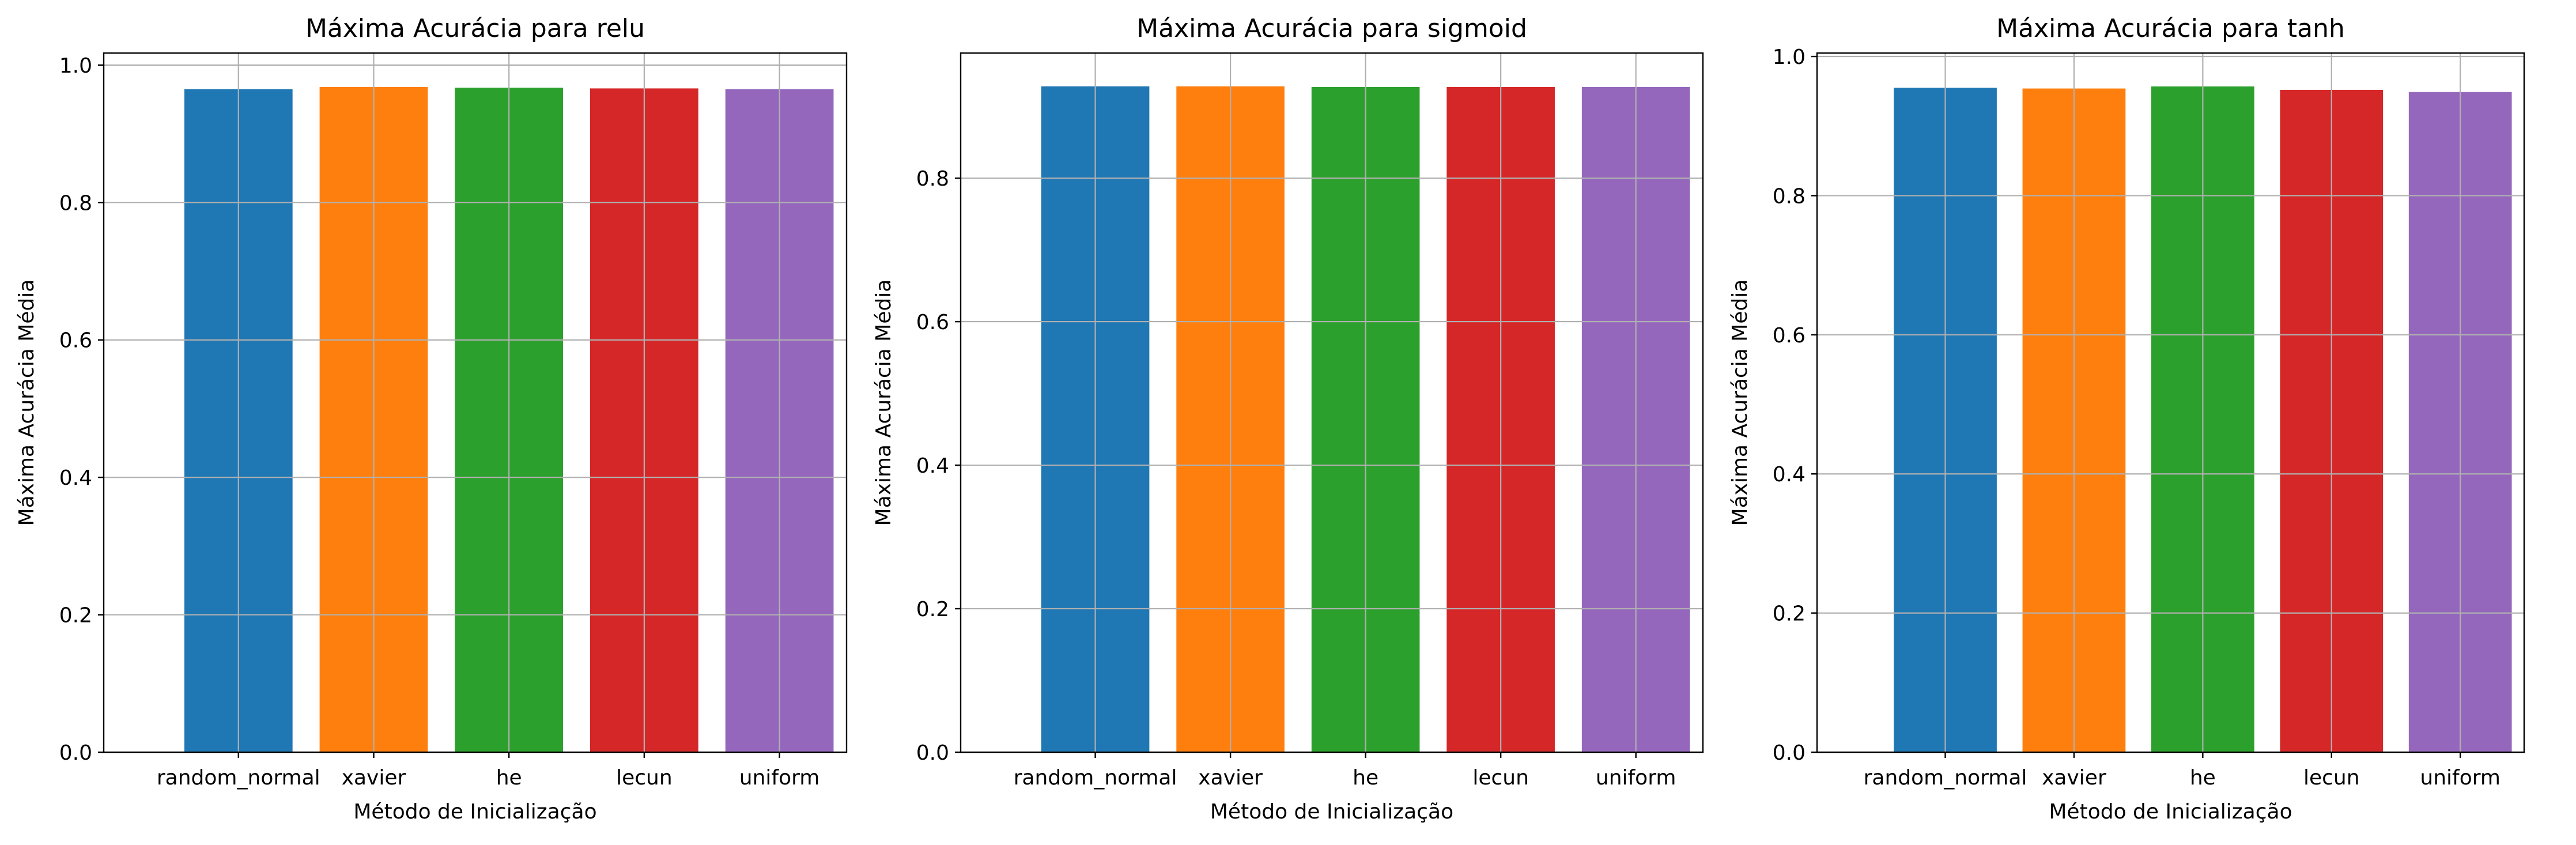 This screenshot has height=845, width=2576. Describe the element at coordinates (475, 28) in the screenshot. I see `chart-title: Máxima Acurácia para relu` at that location.